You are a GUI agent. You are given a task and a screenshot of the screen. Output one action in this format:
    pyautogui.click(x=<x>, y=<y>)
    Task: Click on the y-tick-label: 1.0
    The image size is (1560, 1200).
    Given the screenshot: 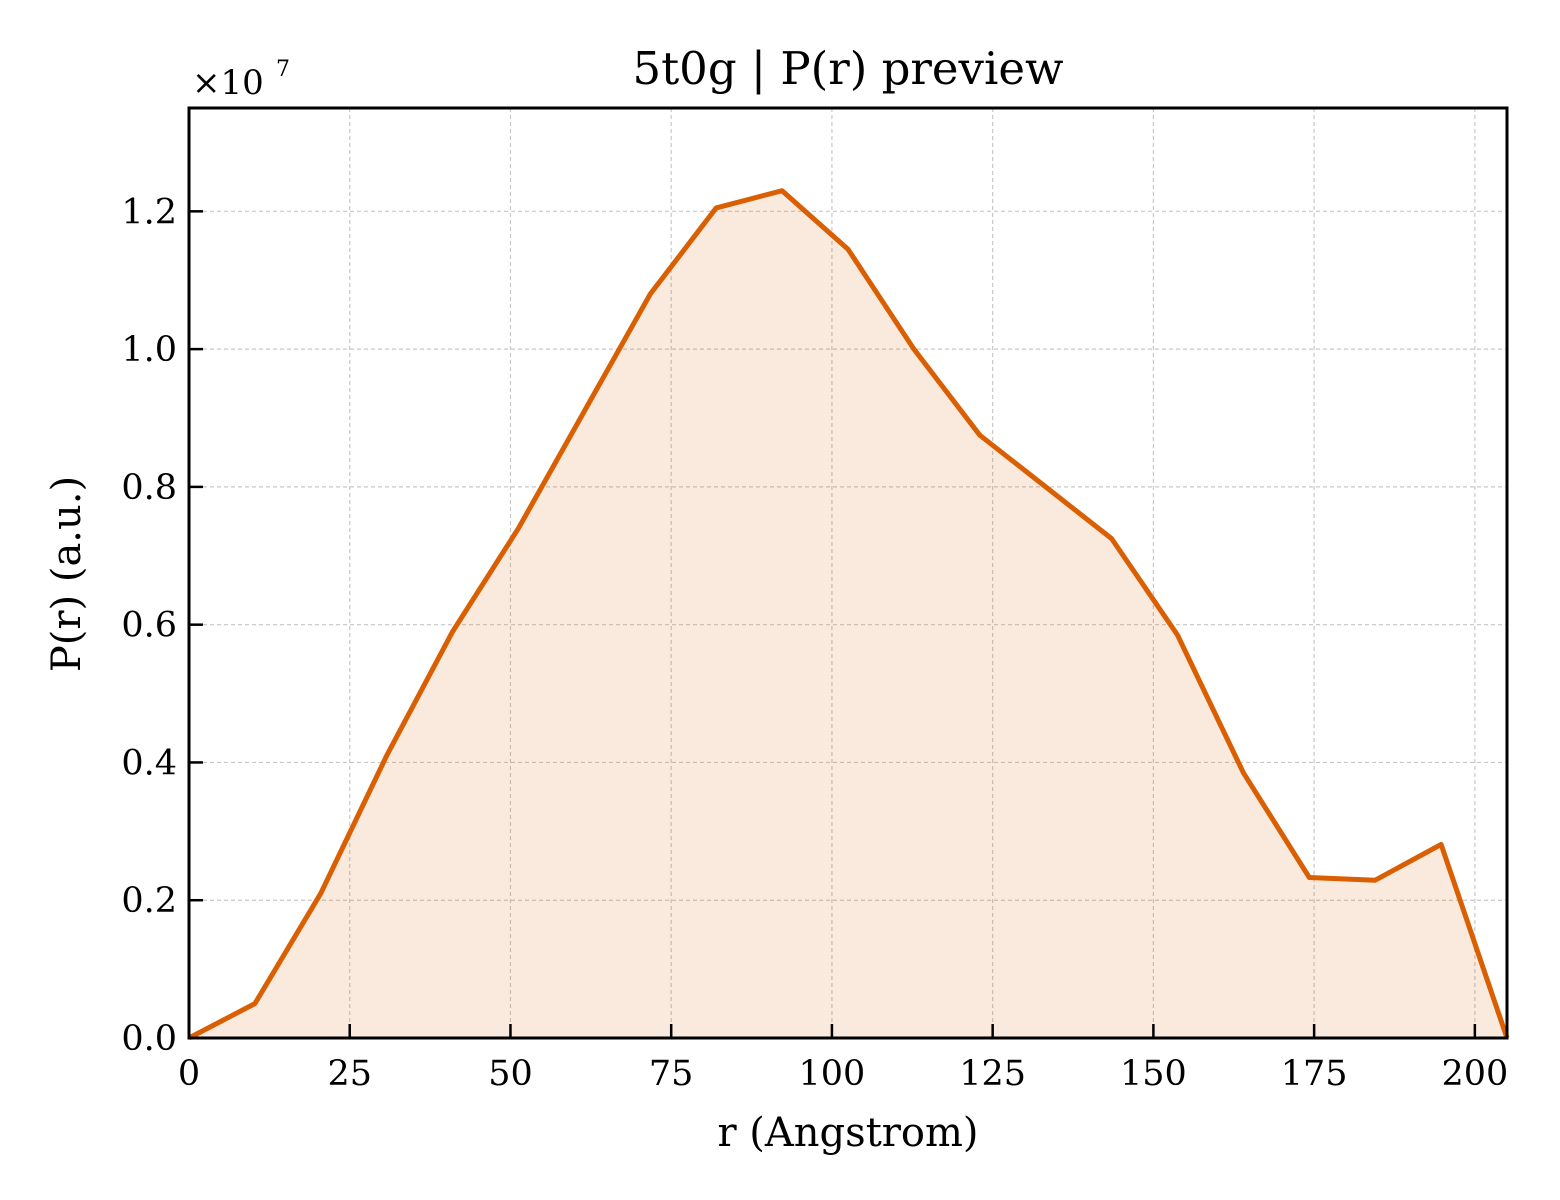 What is the action you would take?
    pyautogui.click(x=149, y=350)
    